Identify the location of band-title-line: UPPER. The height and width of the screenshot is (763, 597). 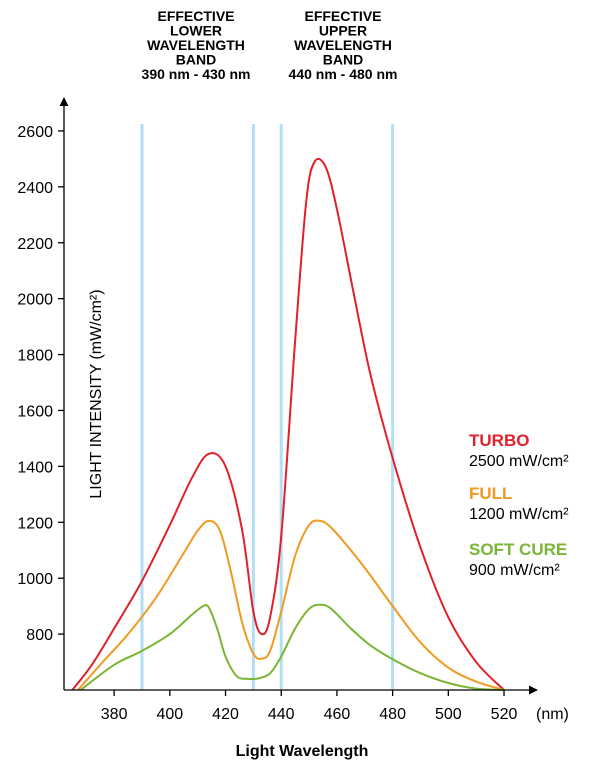
(343, 31).